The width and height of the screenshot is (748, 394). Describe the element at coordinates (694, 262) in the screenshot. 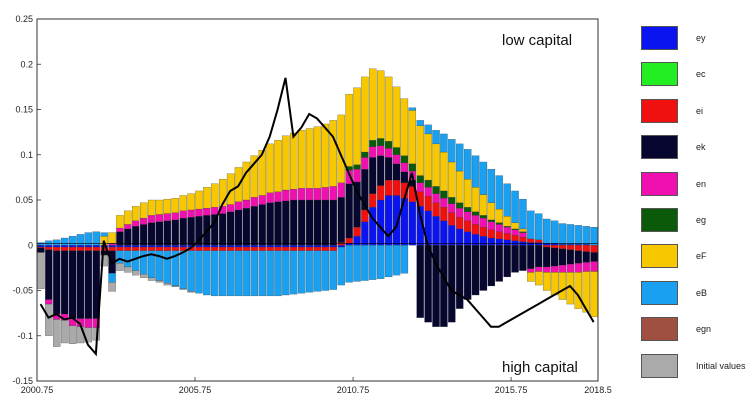

I see `legend-item-ef: eF` at that location.